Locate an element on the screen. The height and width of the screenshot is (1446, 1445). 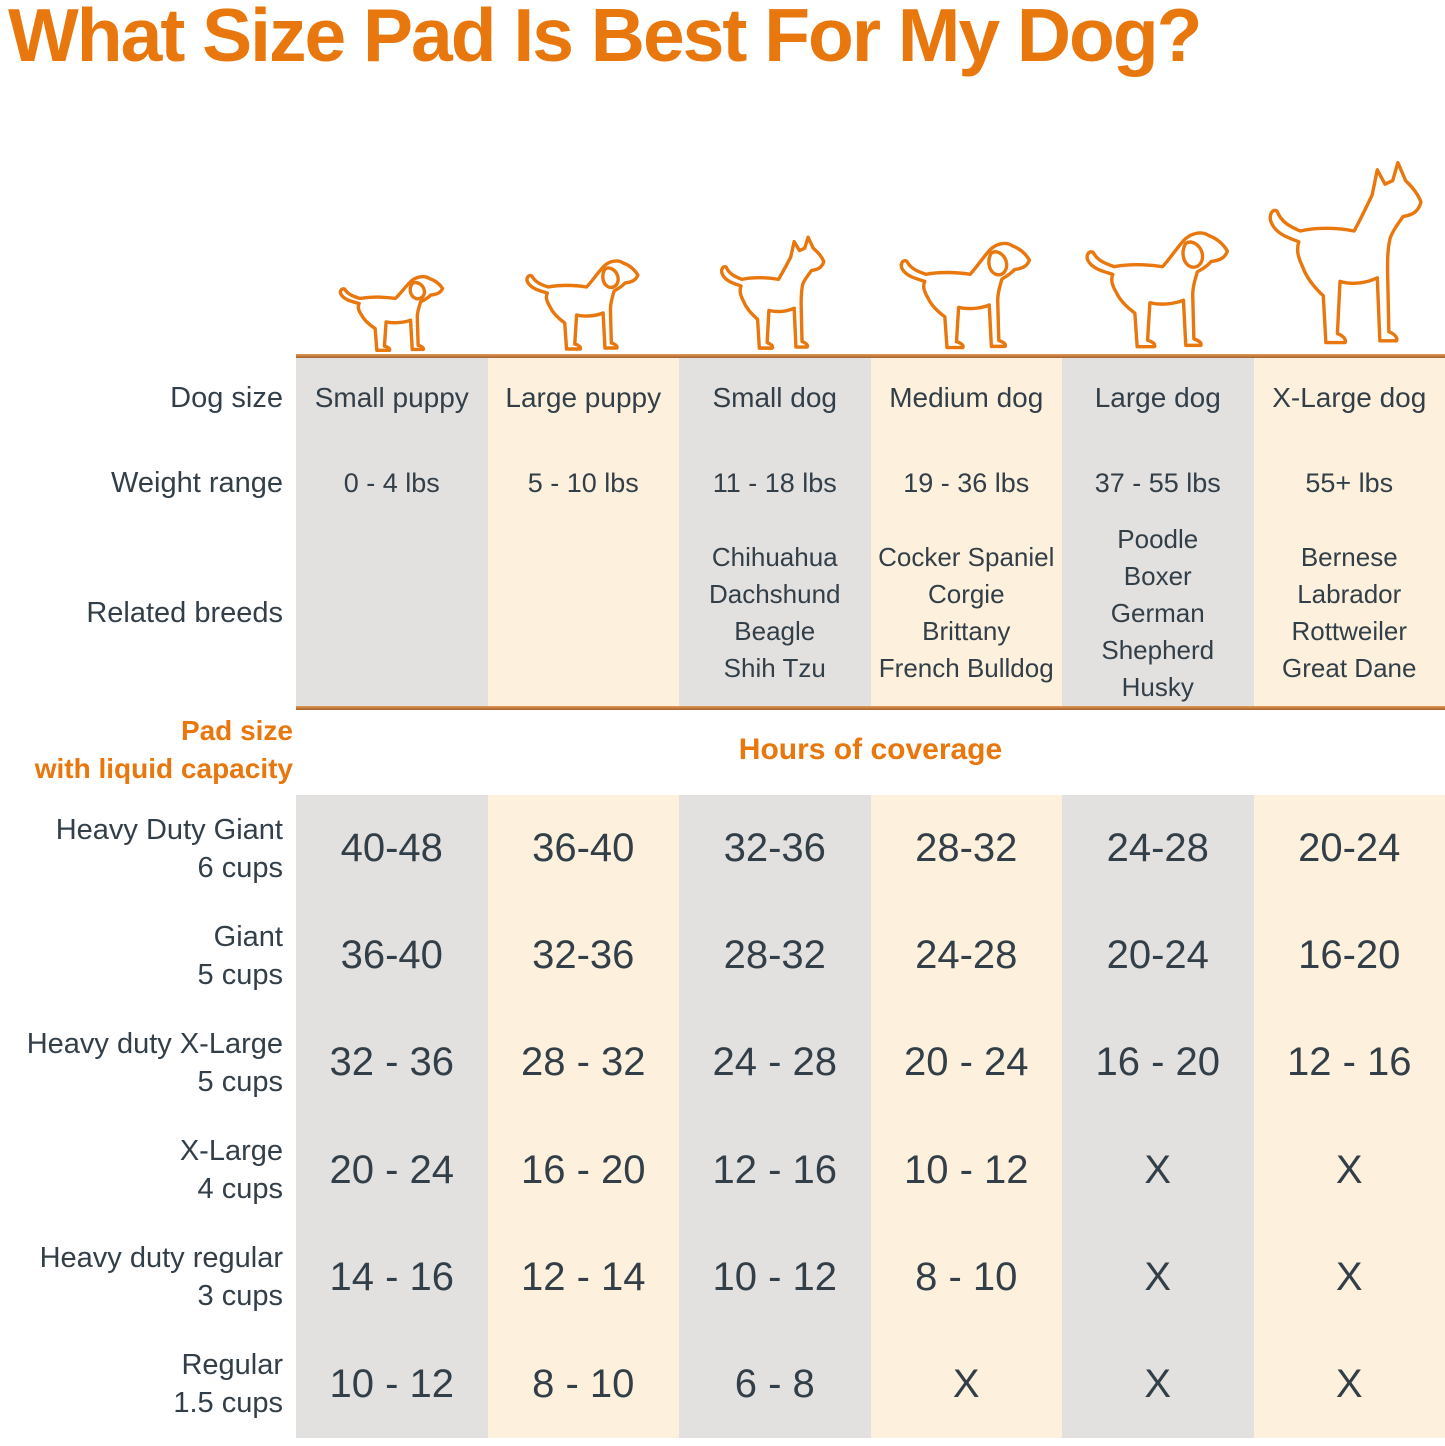
breed-name: Dachshund is located at coordinates (774, 594).